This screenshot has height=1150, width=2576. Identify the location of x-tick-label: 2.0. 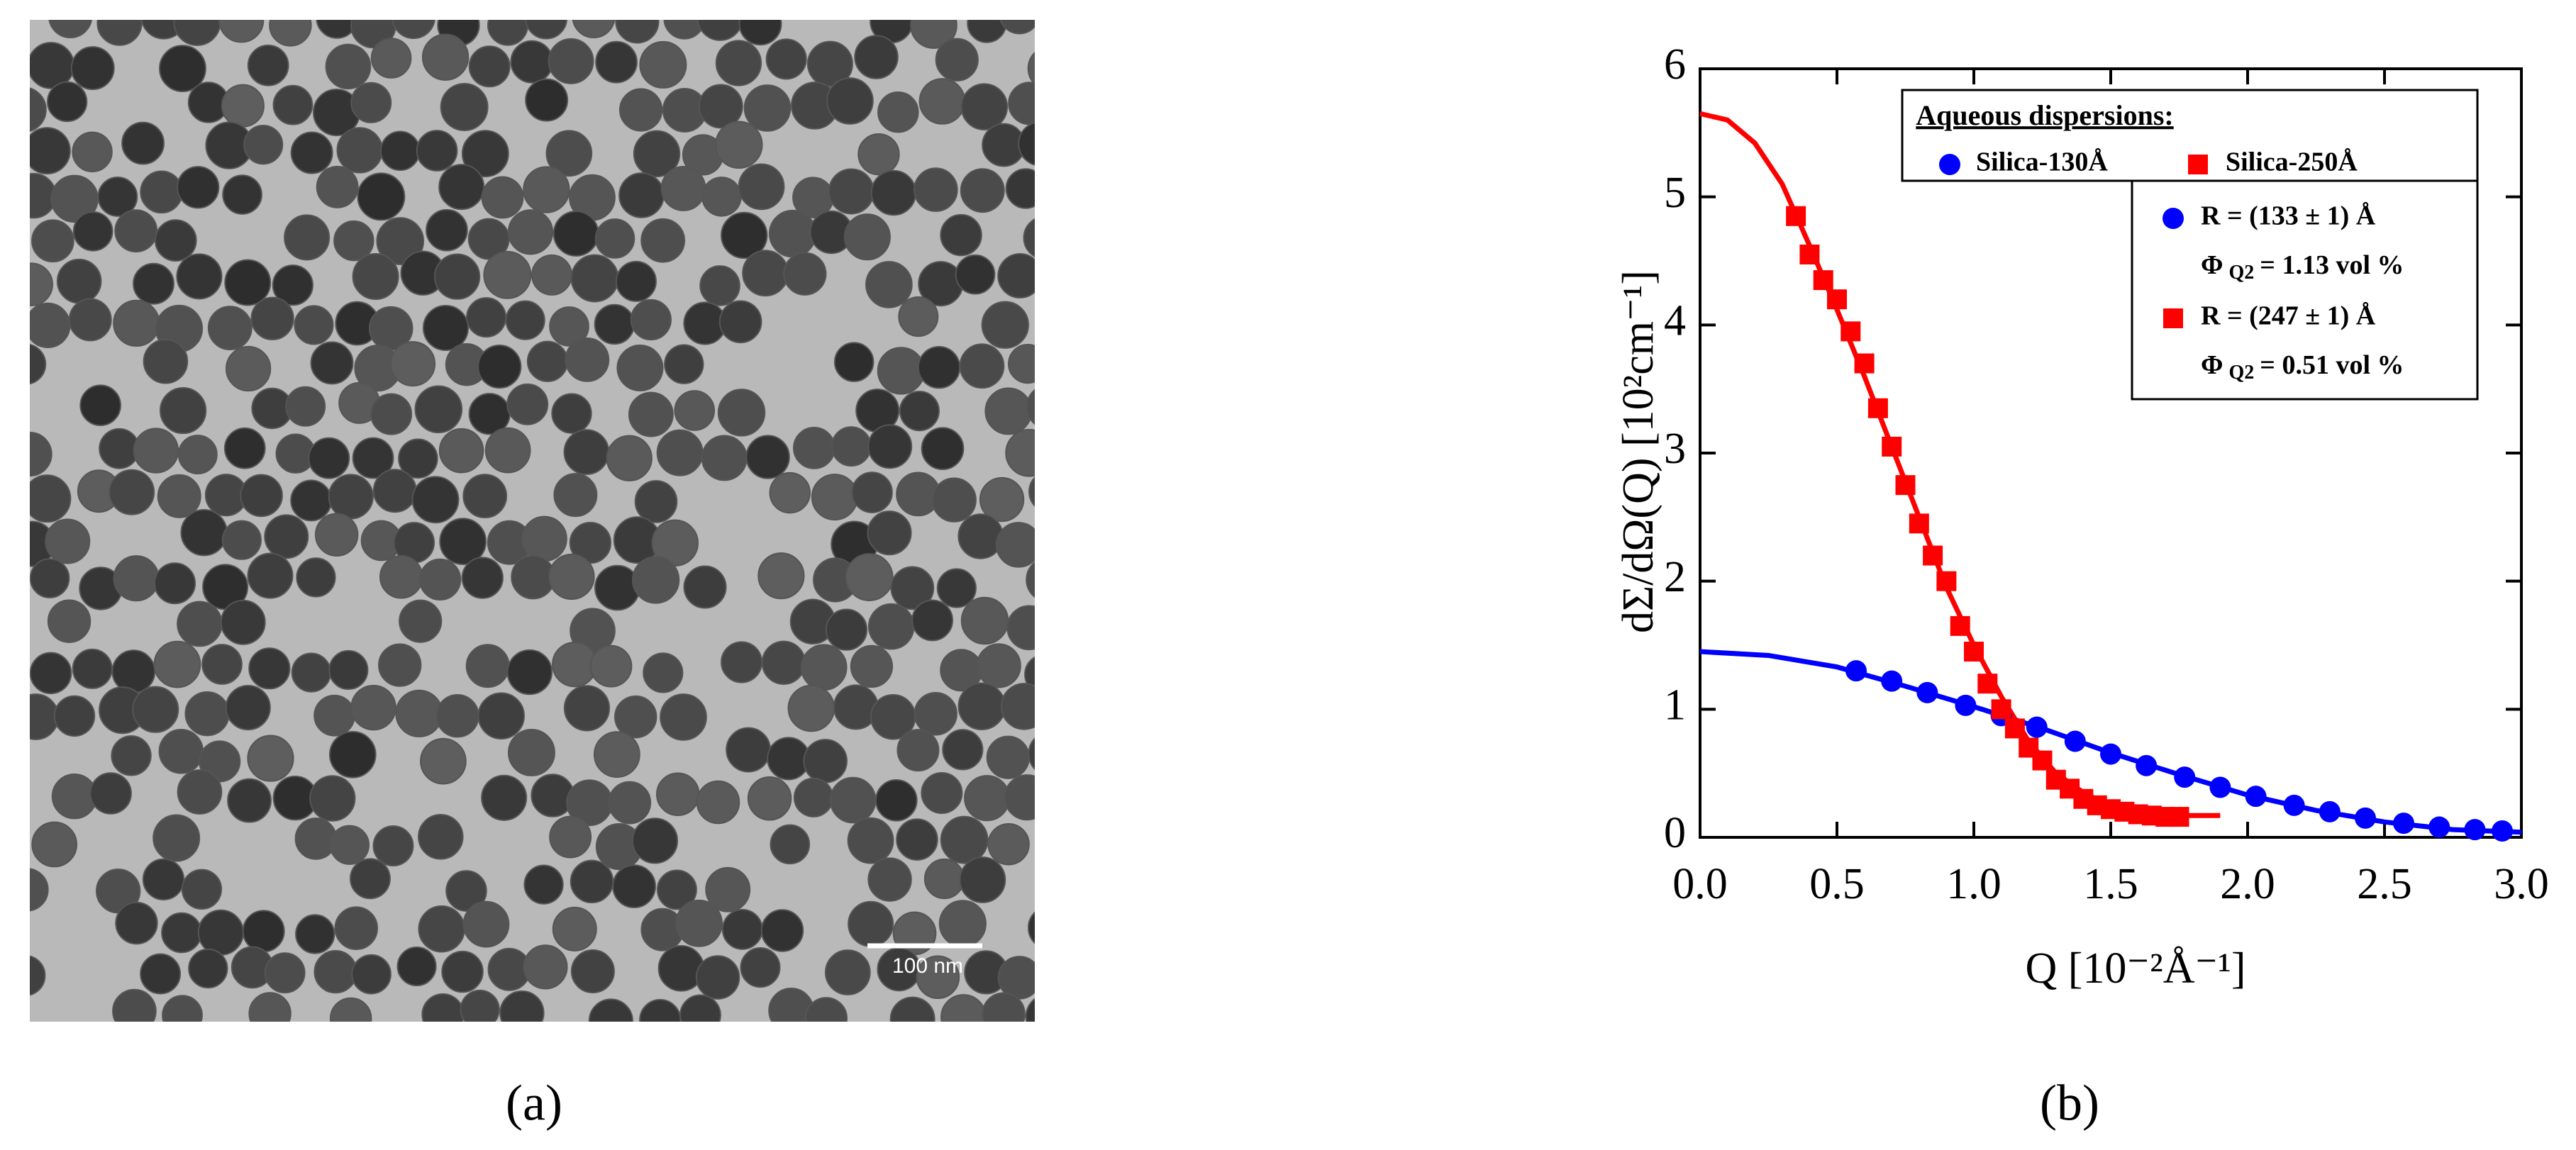
(2247, 884).